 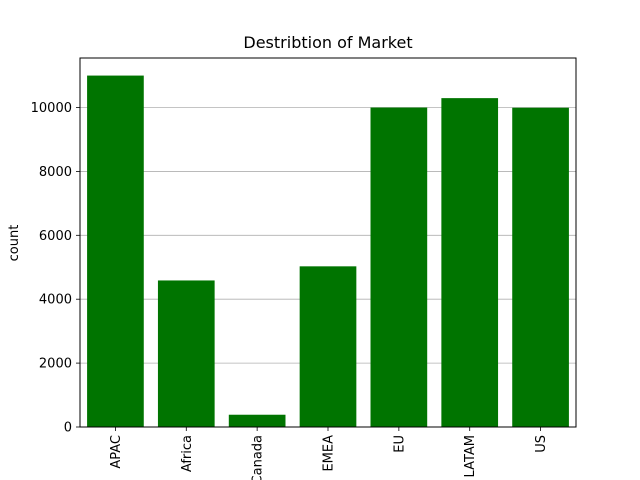 What do you see at coordinates (540, 267) in the screenshot?
I see `bar-us` at bounding box center [540, 267].